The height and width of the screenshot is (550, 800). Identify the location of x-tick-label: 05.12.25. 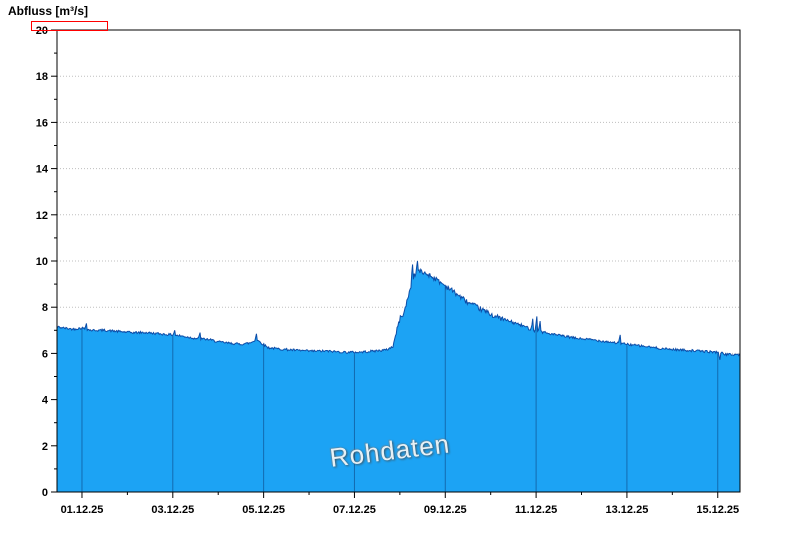
(263, 510).